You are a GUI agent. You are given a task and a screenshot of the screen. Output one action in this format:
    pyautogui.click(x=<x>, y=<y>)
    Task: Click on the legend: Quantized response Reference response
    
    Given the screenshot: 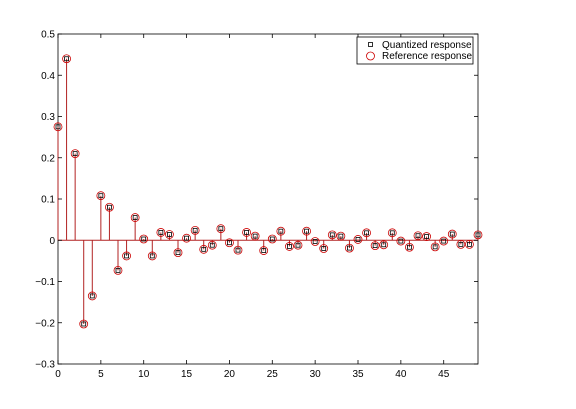 What is the action you would take?
    pyautogui.click(x=415, y=50)
    